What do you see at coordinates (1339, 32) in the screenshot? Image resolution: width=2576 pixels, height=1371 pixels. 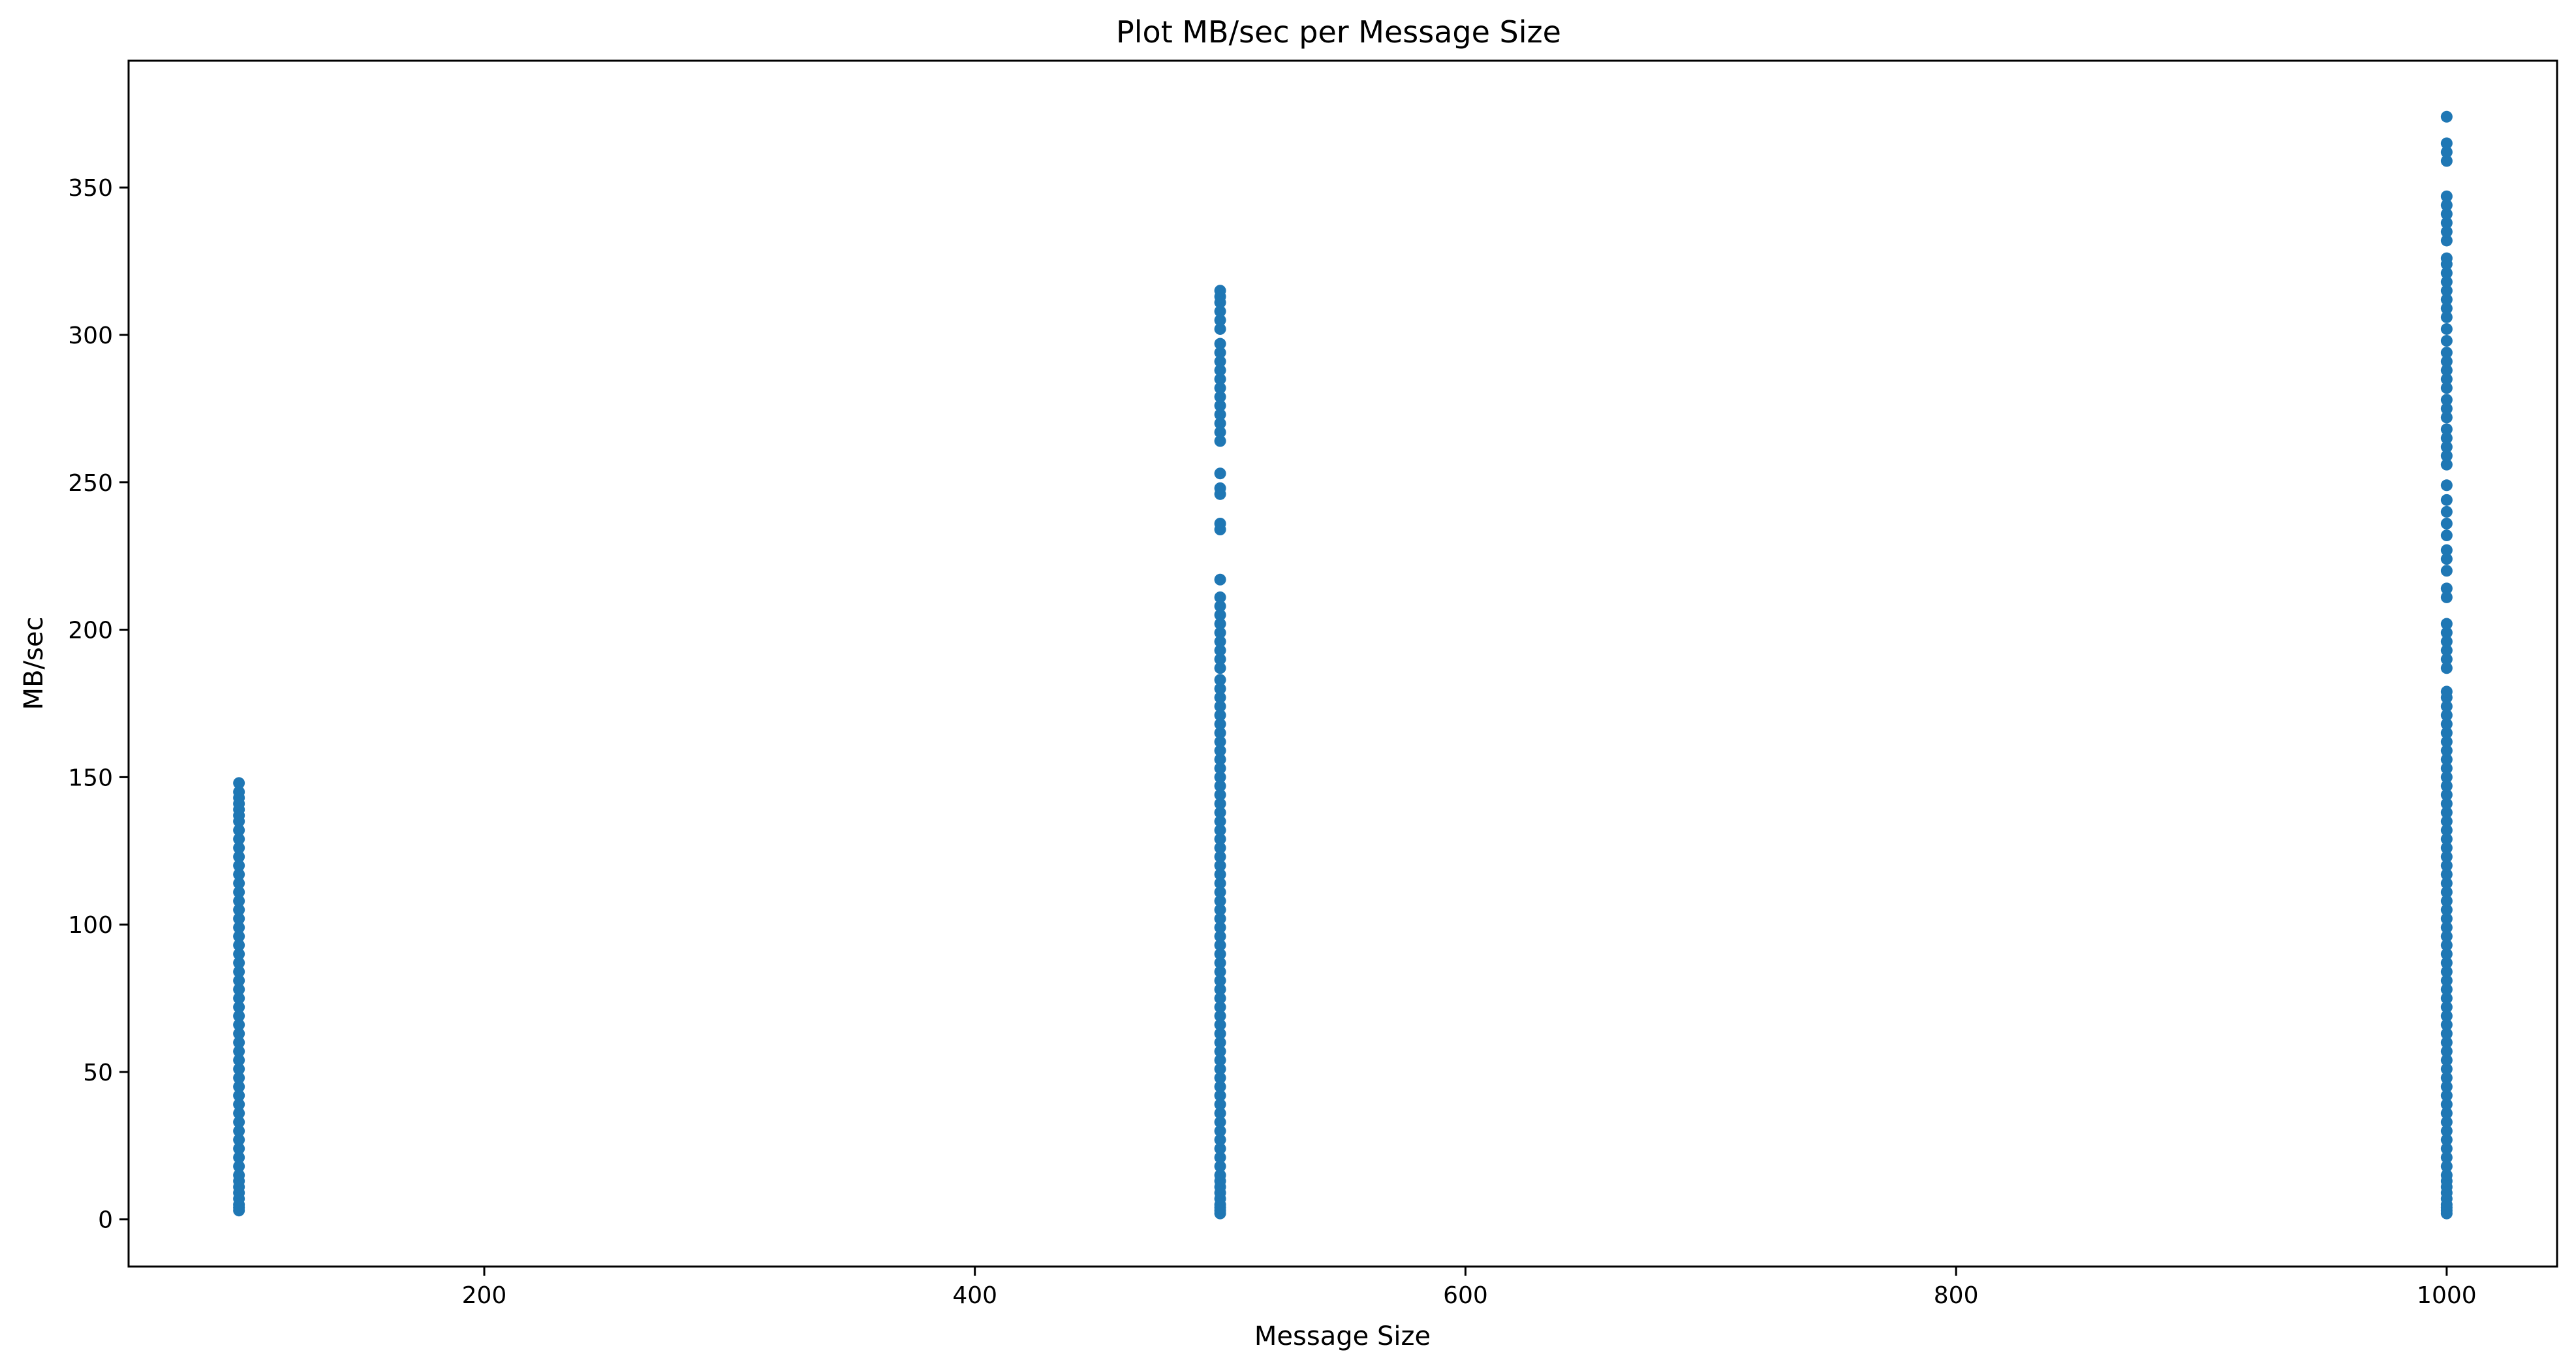 I see `chart-title: Plot MB/sec per Message Size` at bounding box center [1339, 32].